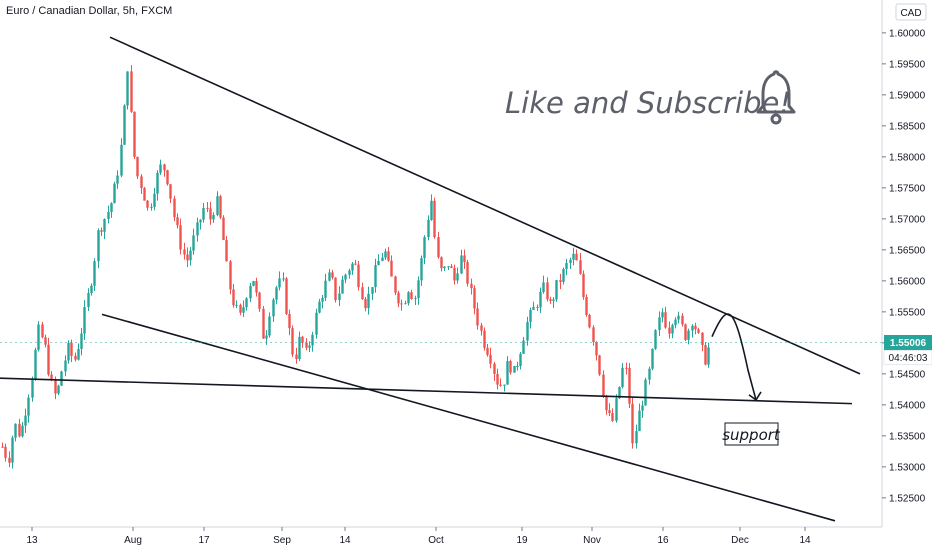 The height and width of the screenshot is (555, 932). Describe the element at coordinates (436, 540) in the screenshot. I see `x-tick-label: Oct` at that location.